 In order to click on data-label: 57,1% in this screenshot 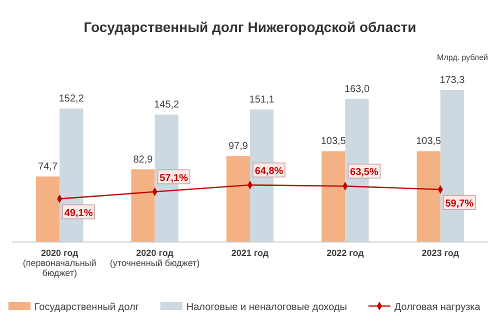, I will do `click(174, 178)`.